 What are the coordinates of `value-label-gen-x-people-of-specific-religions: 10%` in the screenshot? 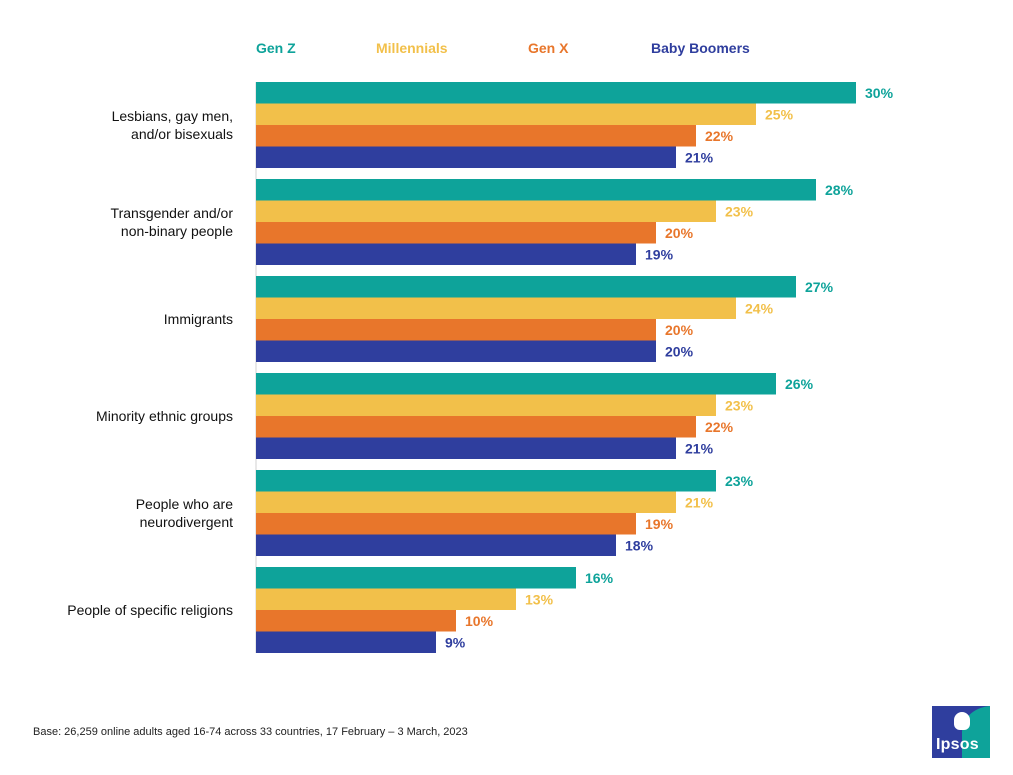 It's located at (479, 621).